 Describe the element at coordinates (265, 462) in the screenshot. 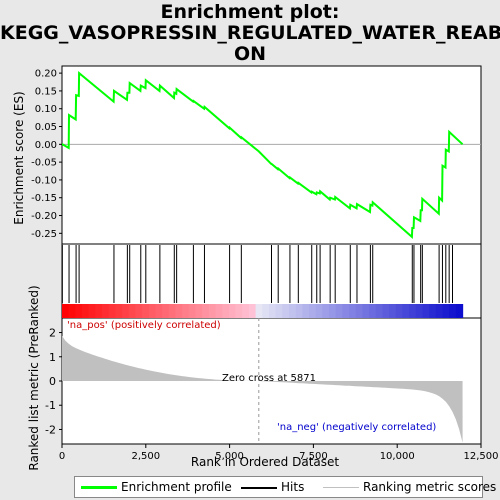

I see `x-axis-label: Rank in Ordered Dataset` at that location.